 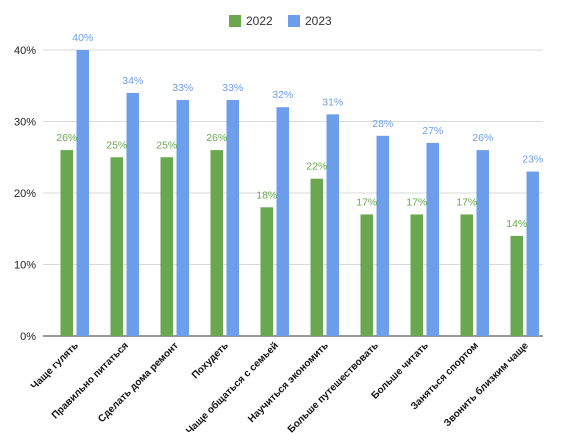 I want to click on y-tick-label: 40%, so click(x=25, y=51).